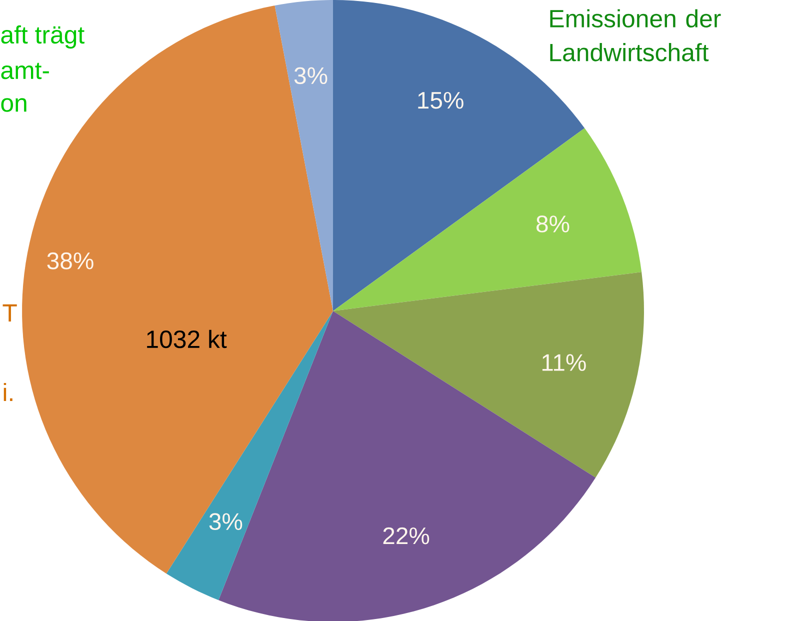  What do you see at coordinates (13, 105) in the screenshot?
I see `text: on` at bounding box center [13, 105].